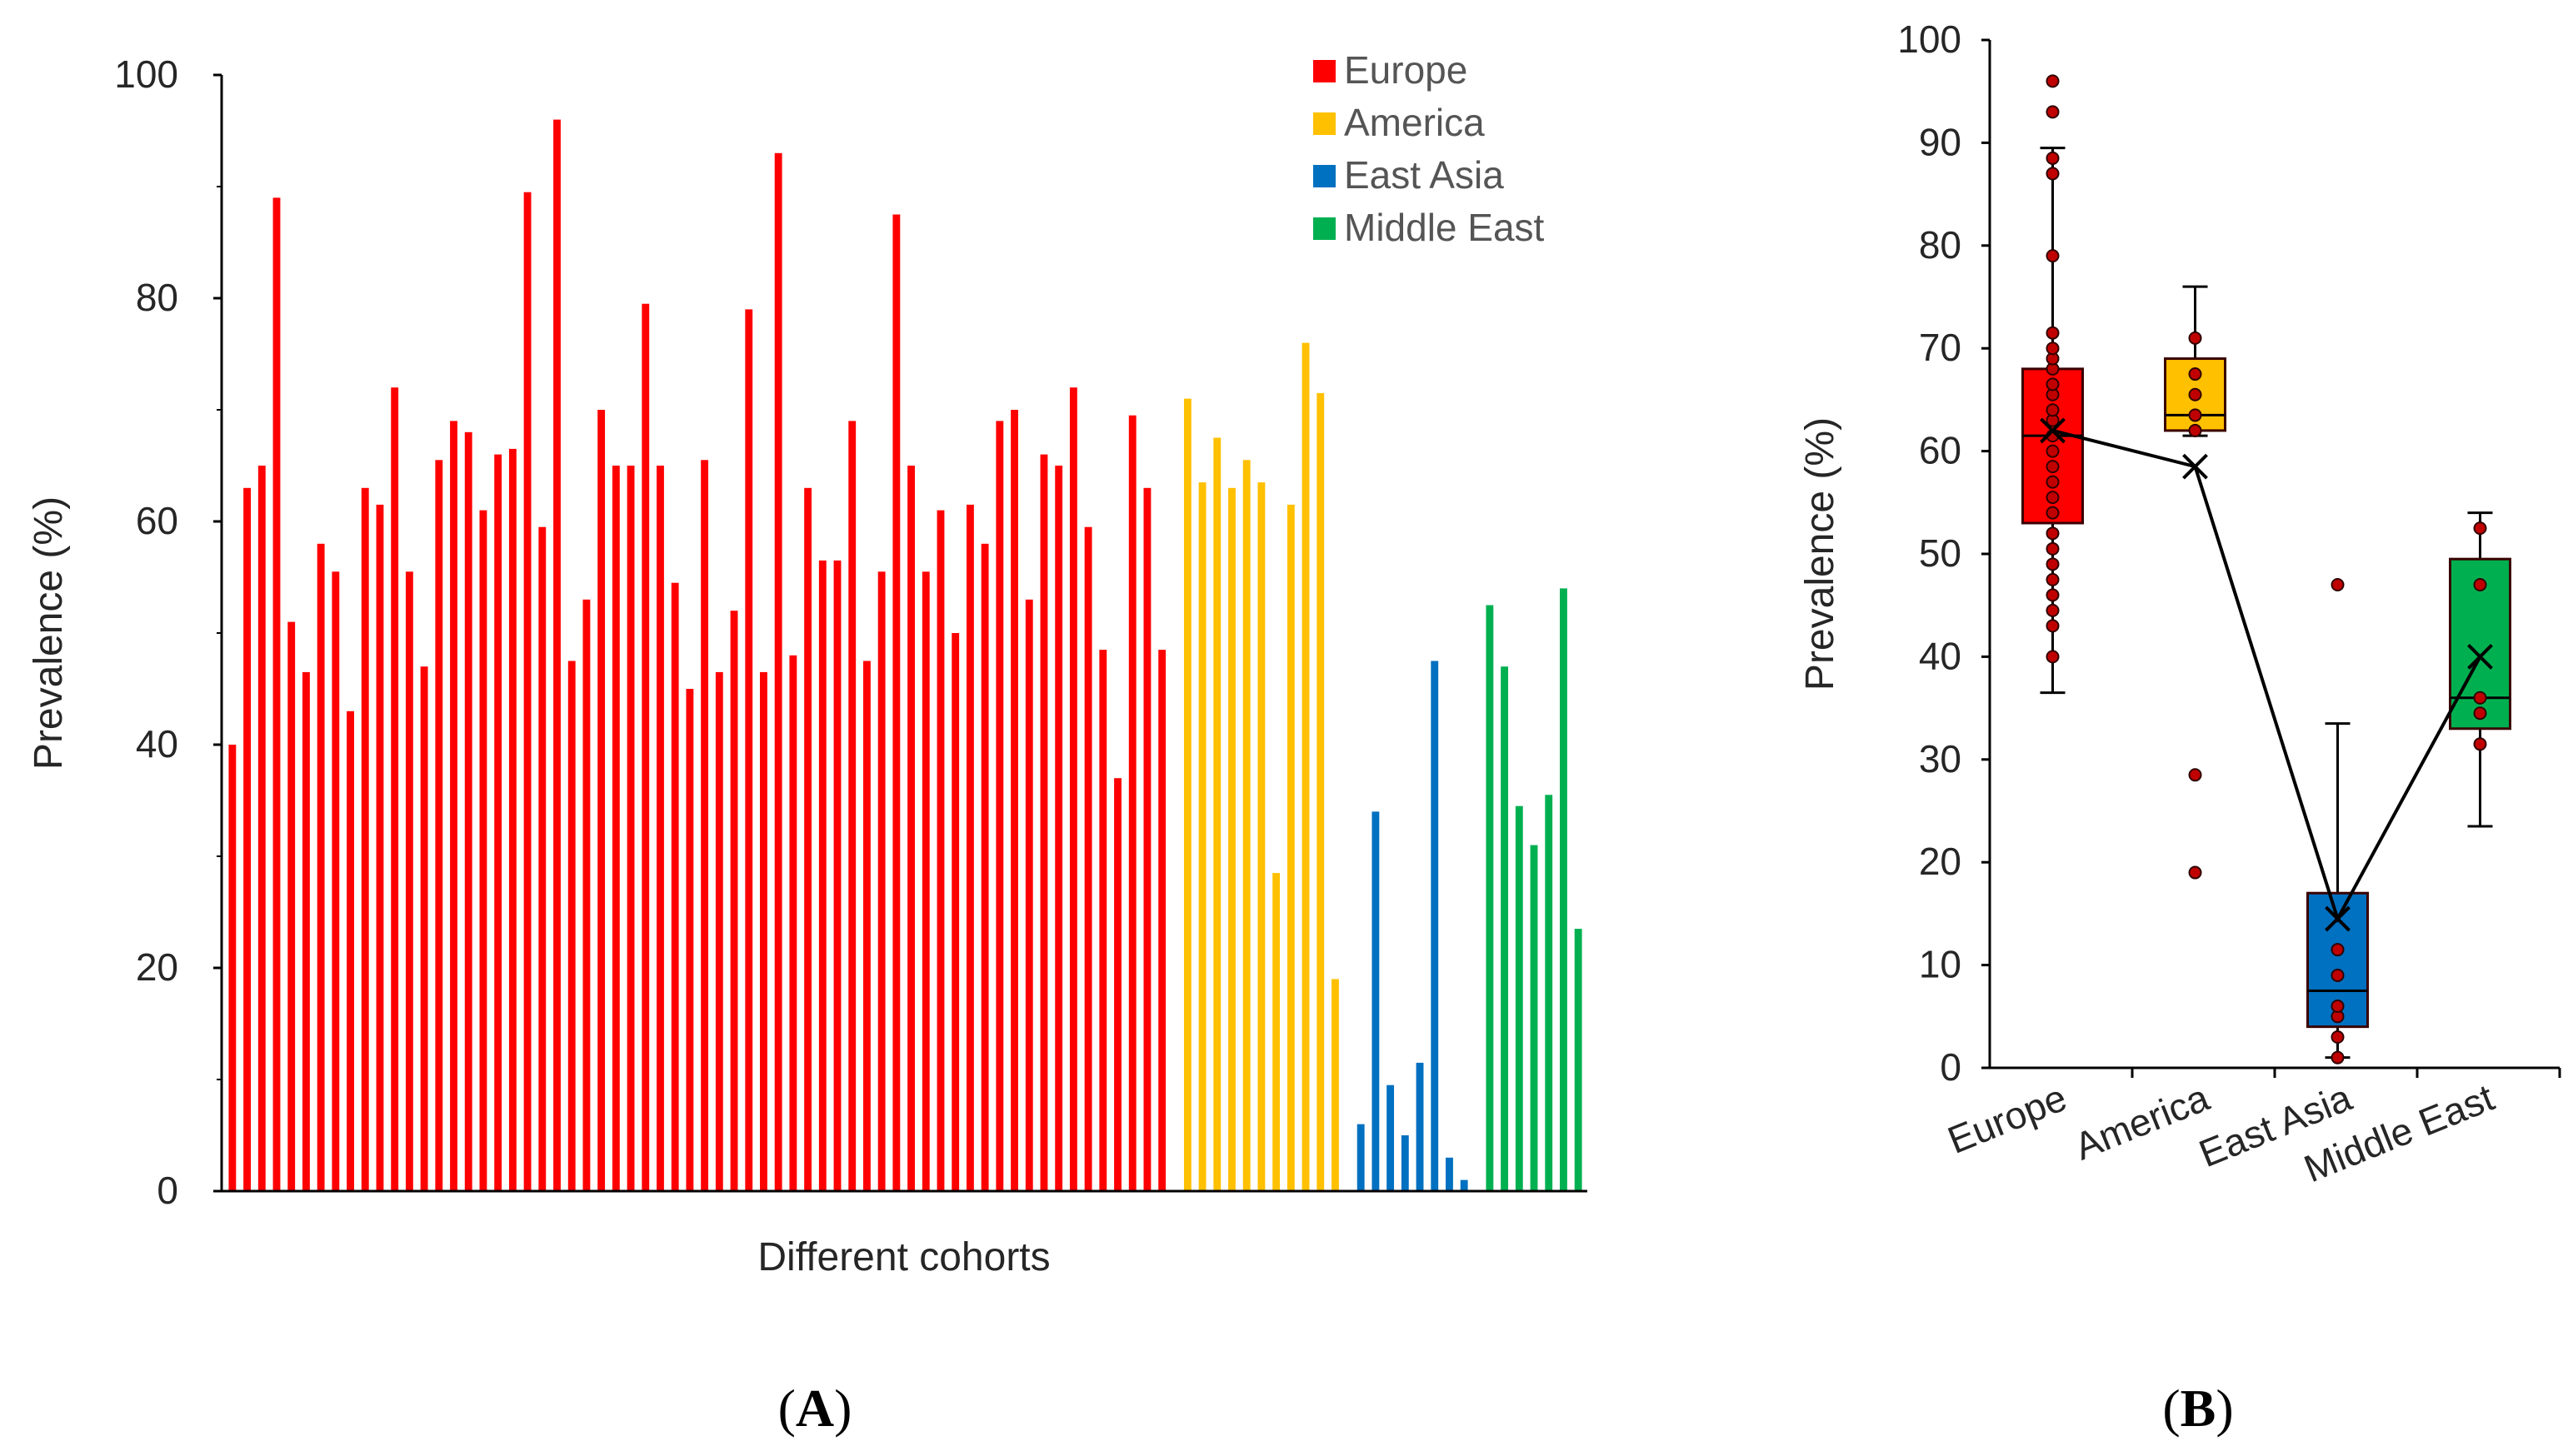 This screenshot has height=1456, width=2573. Describe the element at coordinates (1940, 553) in the screenshot. I see `y-tick-label: 50` at that location.